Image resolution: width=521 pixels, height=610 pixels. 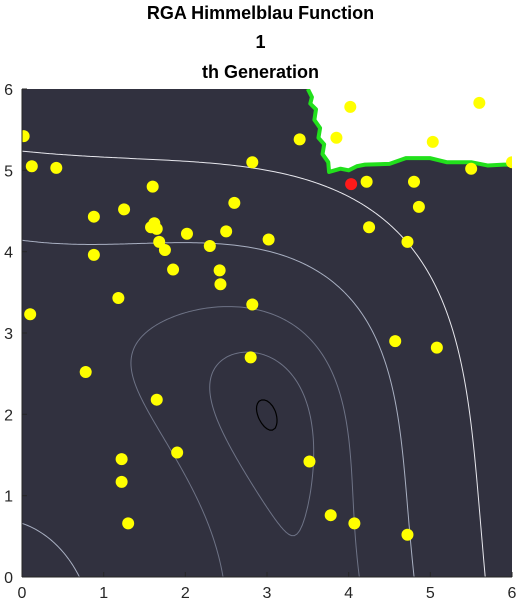 What do you see at coordinates (260, 13) in the screenshot?
I see `chart-title-line-1: RGA Himmelblau Function` at bounding box center [260, 13].